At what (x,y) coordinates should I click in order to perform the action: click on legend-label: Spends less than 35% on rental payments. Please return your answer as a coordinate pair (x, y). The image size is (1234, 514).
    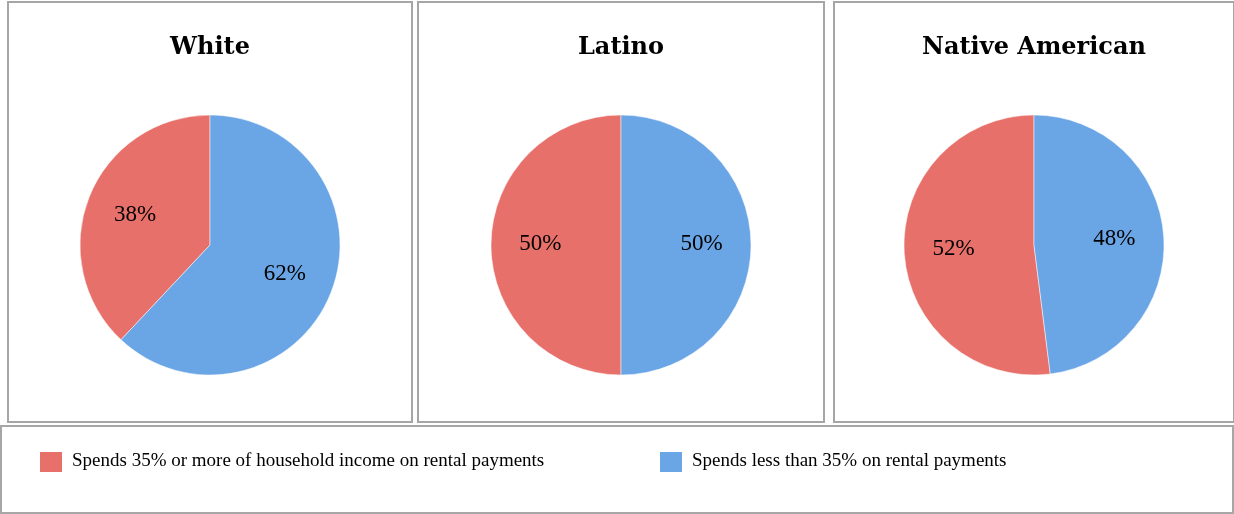
    Looking at the image, I should click on (849, 460).